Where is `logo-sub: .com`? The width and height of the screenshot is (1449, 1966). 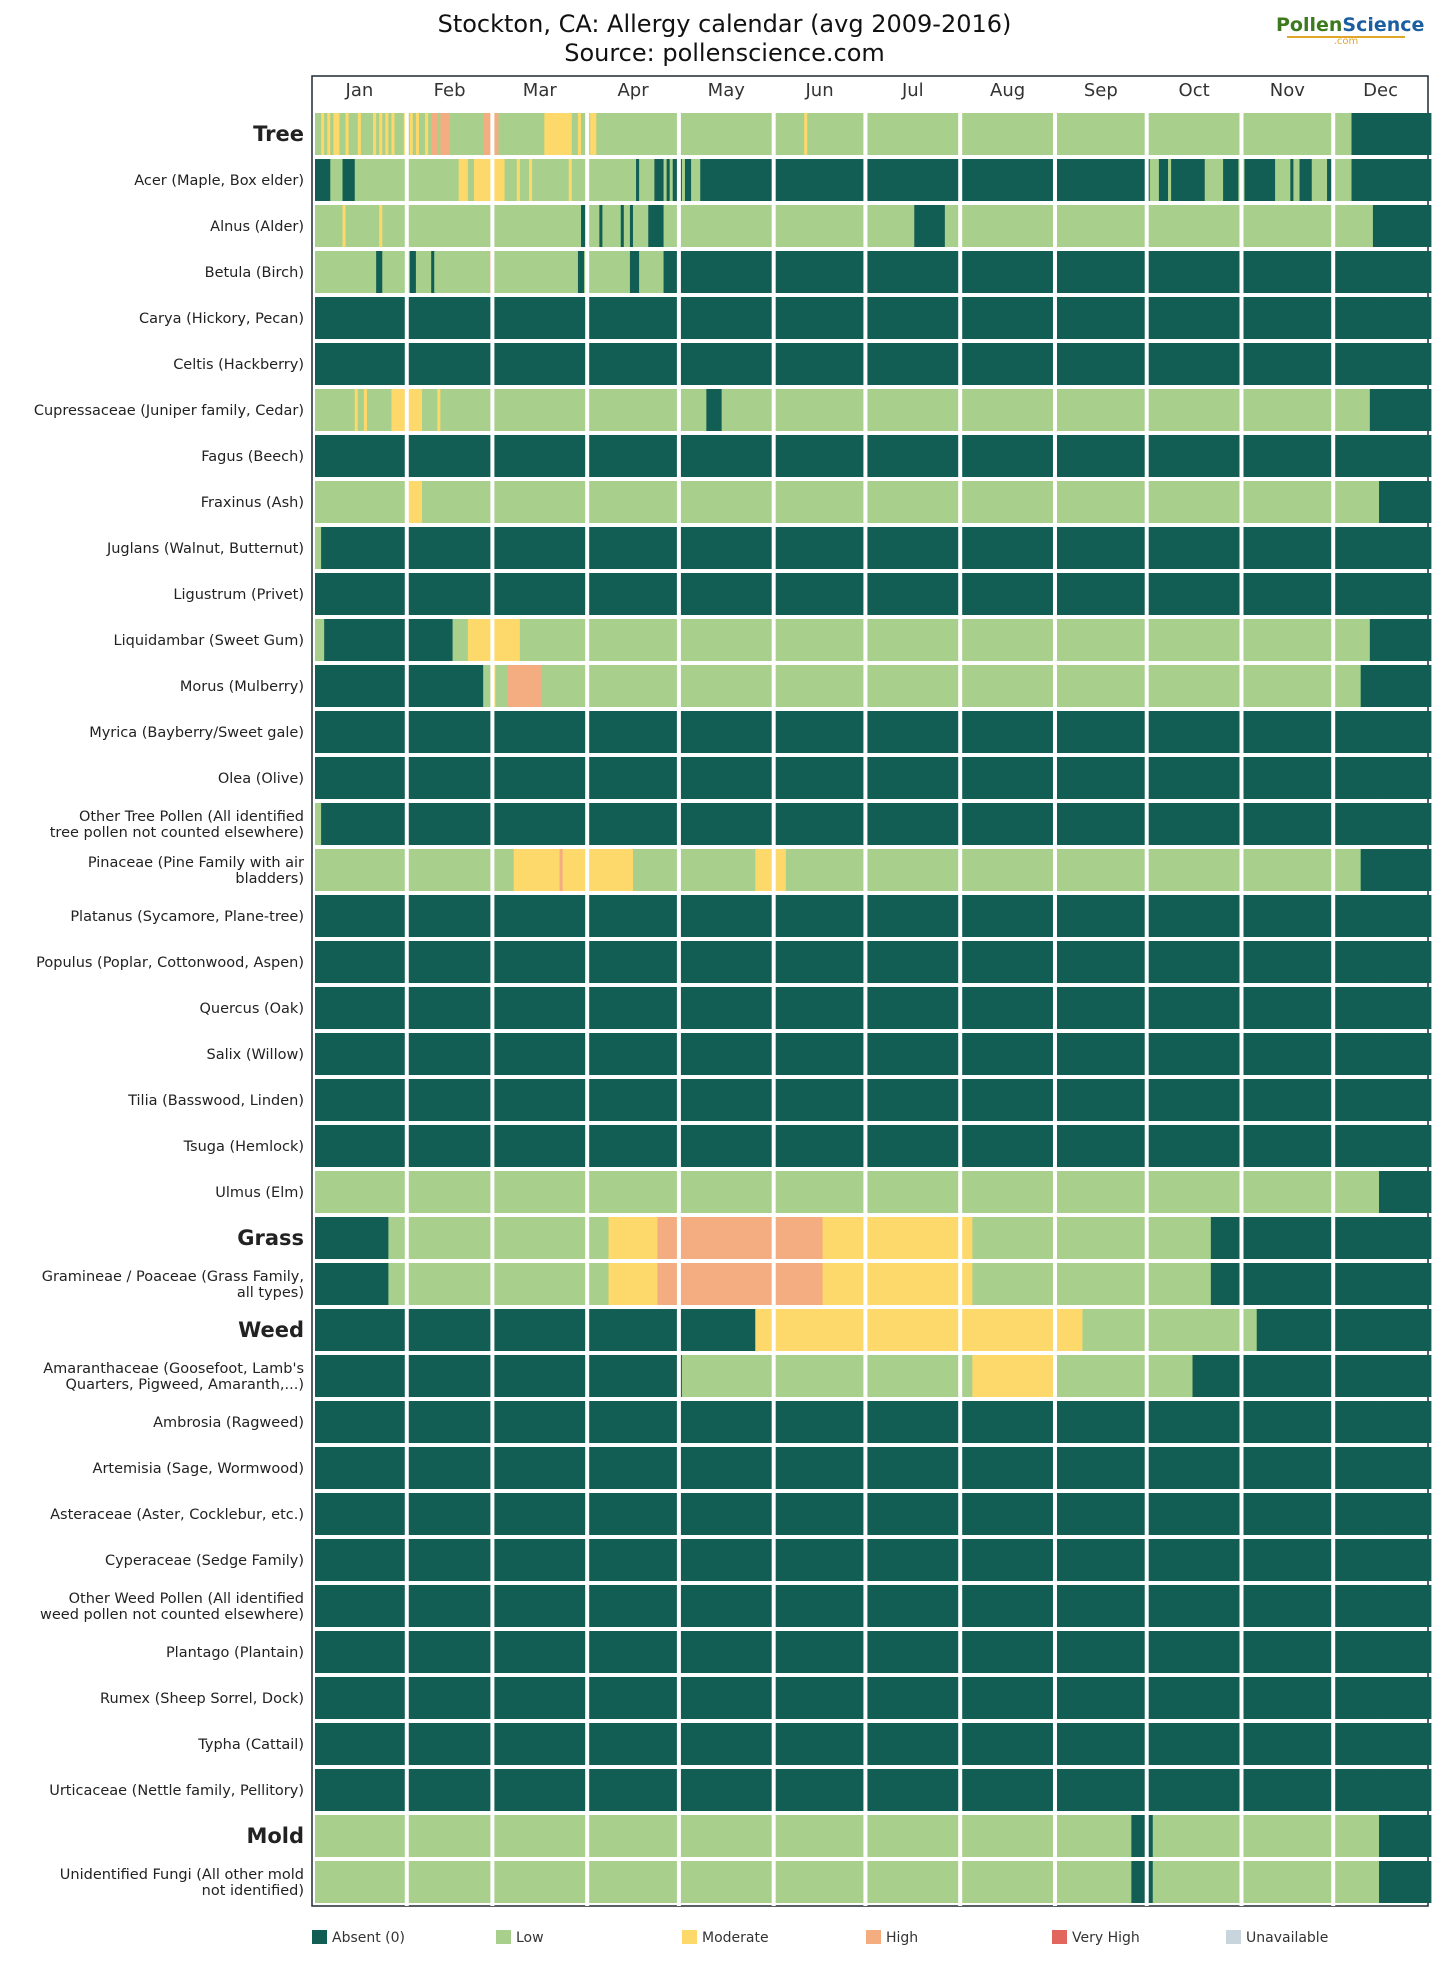
logo-sub: .com is located at coordinates (1346, 41).